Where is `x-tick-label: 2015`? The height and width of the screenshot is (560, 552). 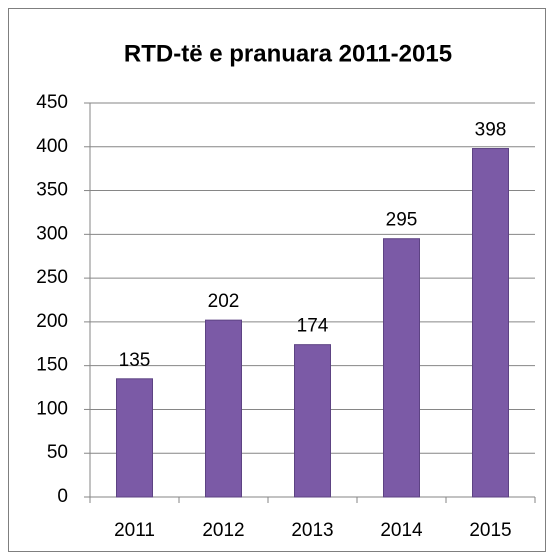 x-tick-label: 2015 is located at coordinates (490, 530).